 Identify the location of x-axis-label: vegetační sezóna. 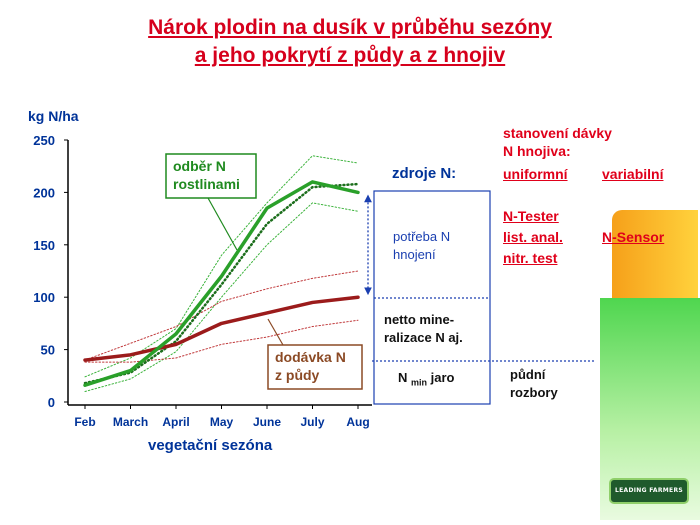
(210, 445).